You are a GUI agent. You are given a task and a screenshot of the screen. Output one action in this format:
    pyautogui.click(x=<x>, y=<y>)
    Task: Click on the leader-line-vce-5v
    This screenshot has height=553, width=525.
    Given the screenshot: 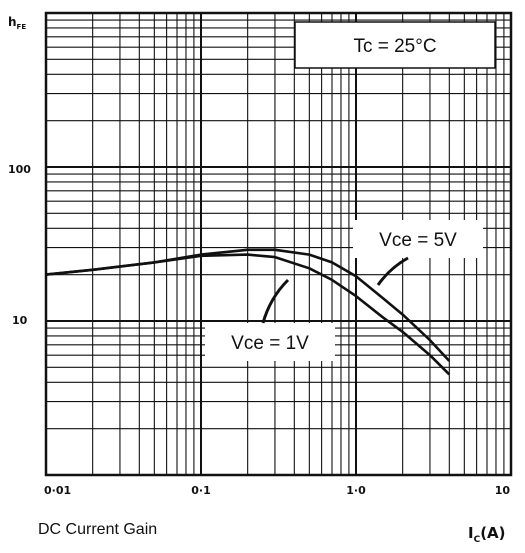 What is the action you would take?
    pyautogui.click(x=392, y=271)
    